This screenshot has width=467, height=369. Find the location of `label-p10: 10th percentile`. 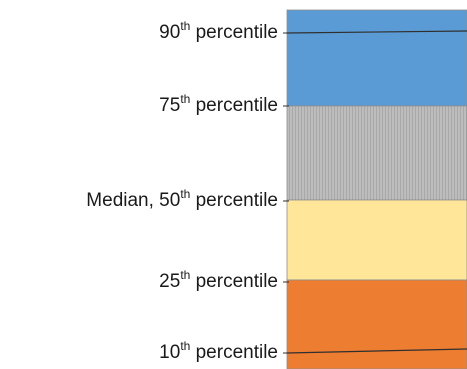

label-p10: 10th percentile is located at coordinates (218, 351).